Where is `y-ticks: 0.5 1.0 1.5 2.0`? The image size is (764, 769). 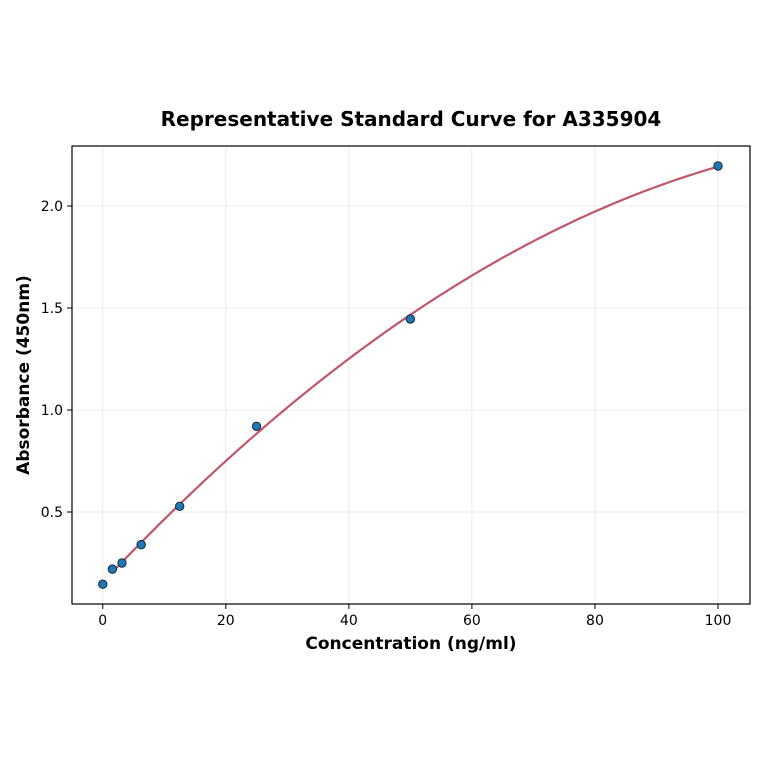 y-ticks: 0.5 1.0 1.5 2.0 is located at coordinates (56, 360).